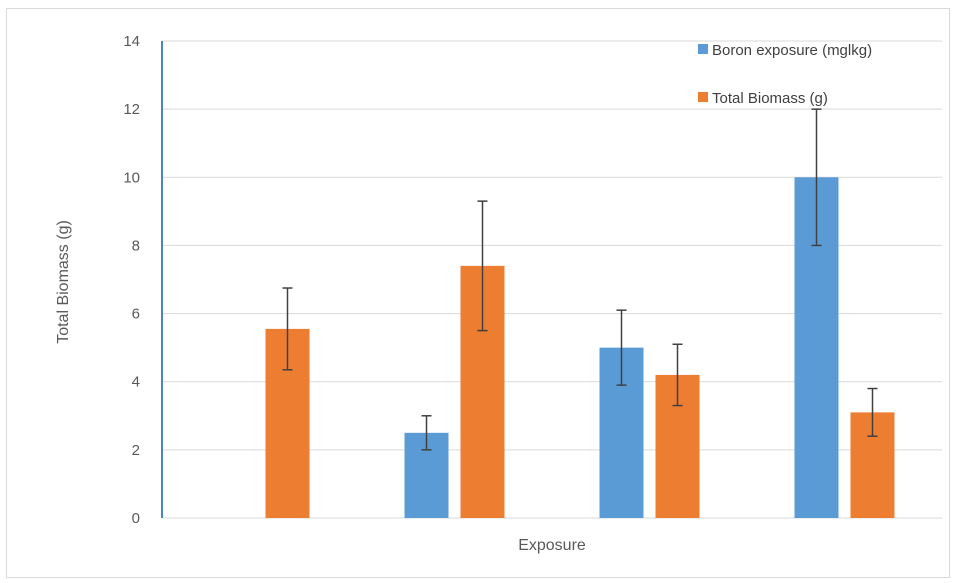 The image size is (958, 583). Describe the element at coordinates (792, 50) in the screenshot. I see `legend-label-boron: Boron exposure (mglkg)` at that location.